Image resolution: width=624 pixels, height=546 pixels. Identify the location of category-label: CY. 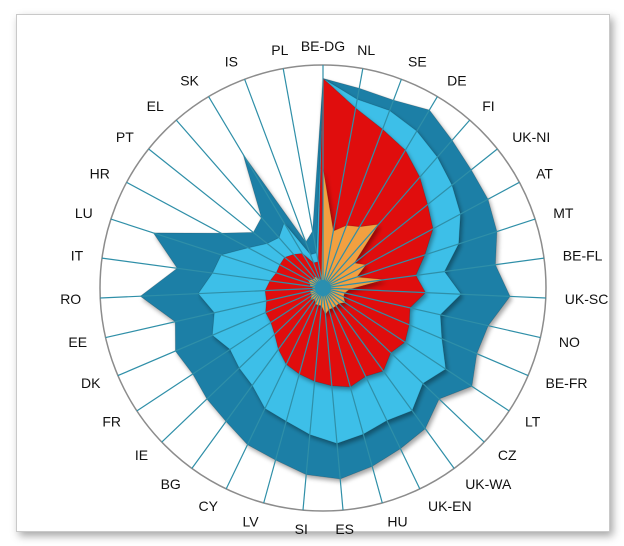
(209, 506).